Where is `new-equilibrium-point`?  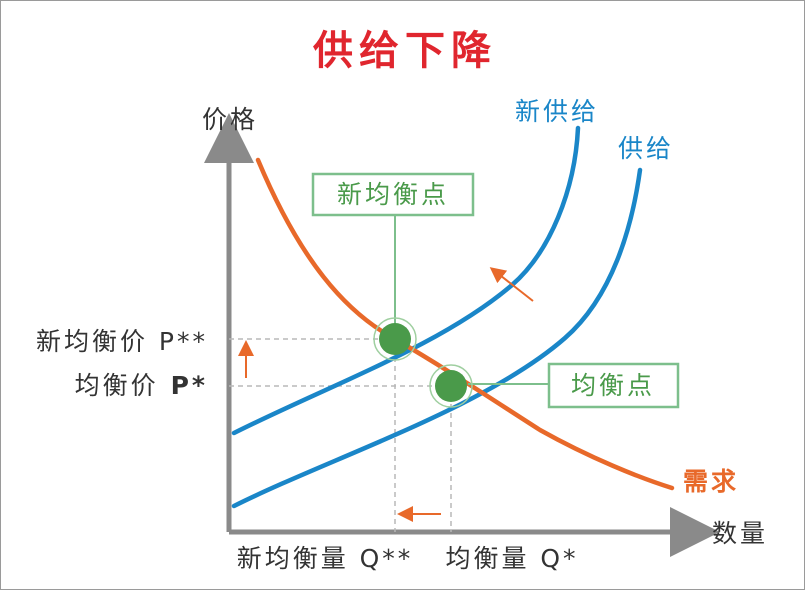 new-equilibrium-point is located at coordinates (395, 339).